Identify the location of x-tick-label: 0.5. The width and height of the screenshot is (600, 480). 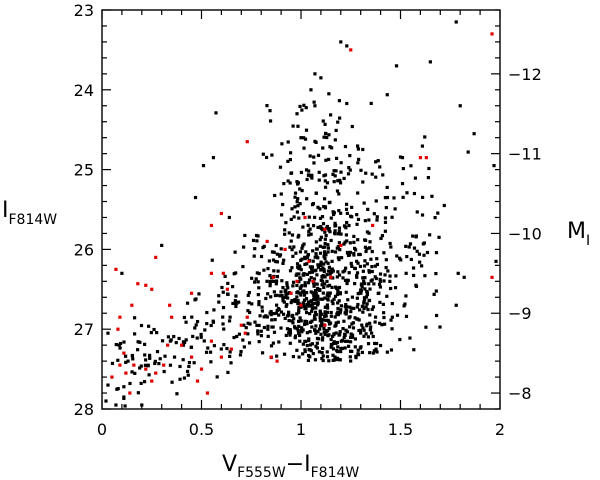
(201, 429).